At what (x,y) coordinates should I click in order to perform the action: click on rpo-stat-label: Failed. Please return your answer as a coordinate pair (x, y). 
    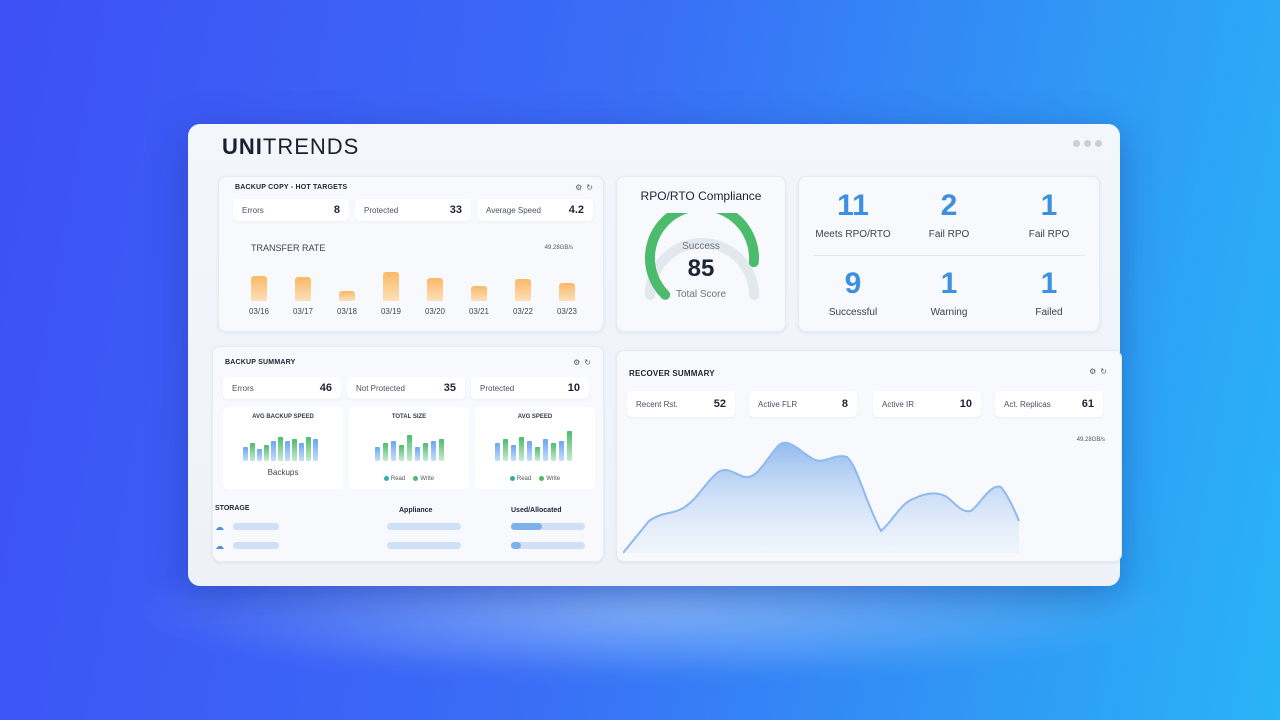
    Looking at the image, I should click on (1049, 312).